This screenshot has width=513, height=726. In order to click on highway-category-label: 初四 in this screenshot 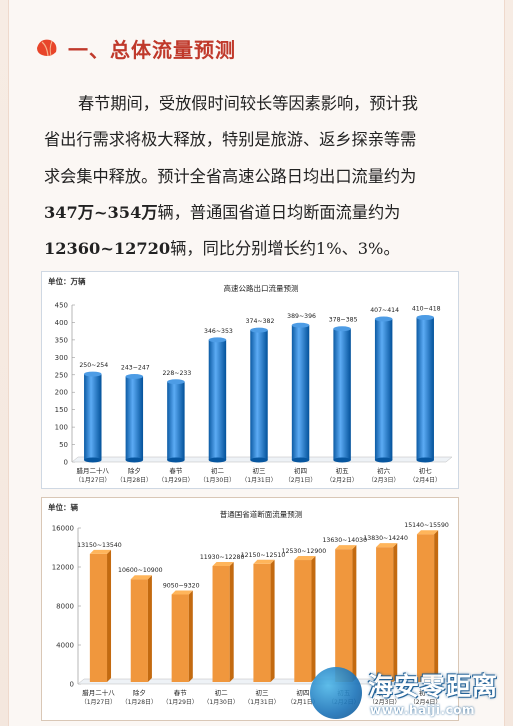, I will do `click(300, 470)`.